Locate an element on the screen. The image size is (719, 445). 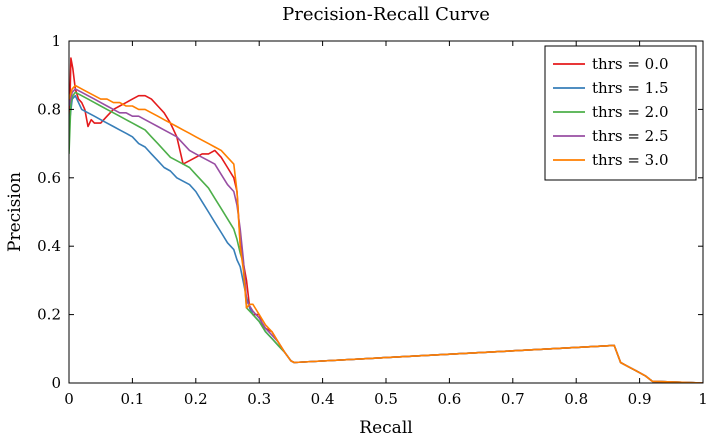
y-axis-label: Precision is located at coordinates (15, 212).